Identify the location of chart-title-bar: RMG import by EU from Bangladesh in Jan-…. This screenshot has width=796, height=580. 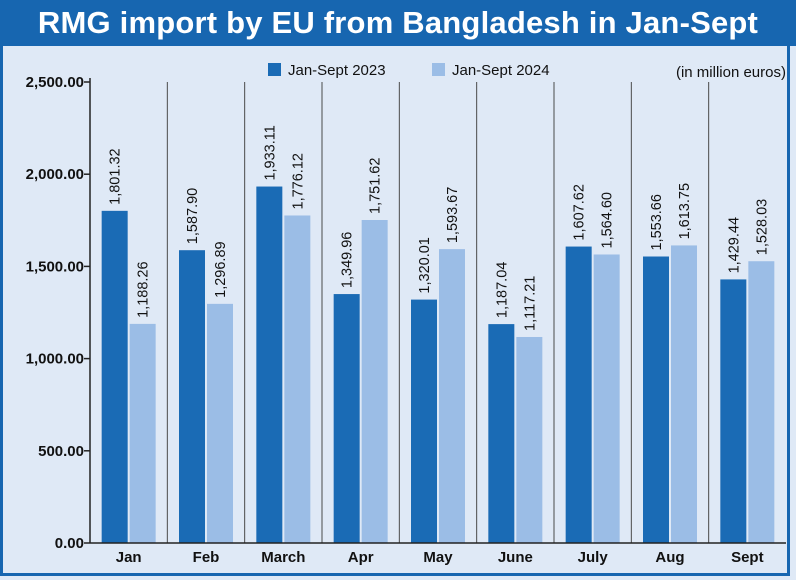
(398, 23).